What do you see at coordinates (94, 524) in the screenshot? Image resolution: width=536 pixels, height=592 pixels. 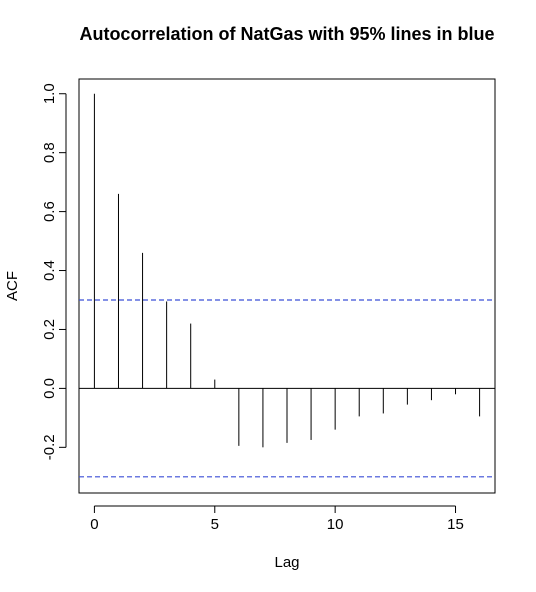 I see `x-tick-label: 0` at bounding box center [94, 524].